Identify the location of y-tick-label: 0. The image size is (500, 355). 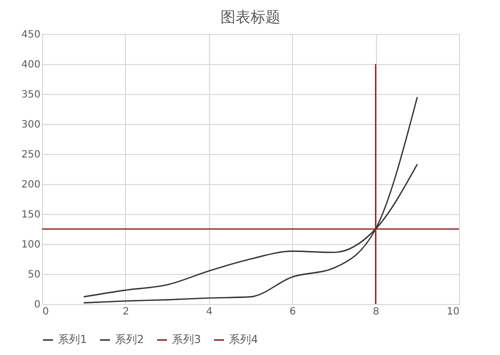
(37, 305).